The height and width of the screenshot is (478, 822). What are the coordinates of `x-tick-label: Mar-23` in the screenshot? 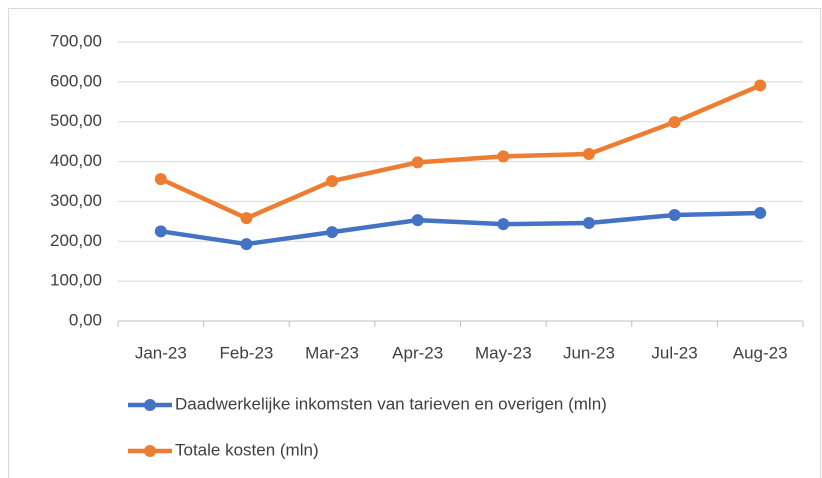 It's located at (332, 352).